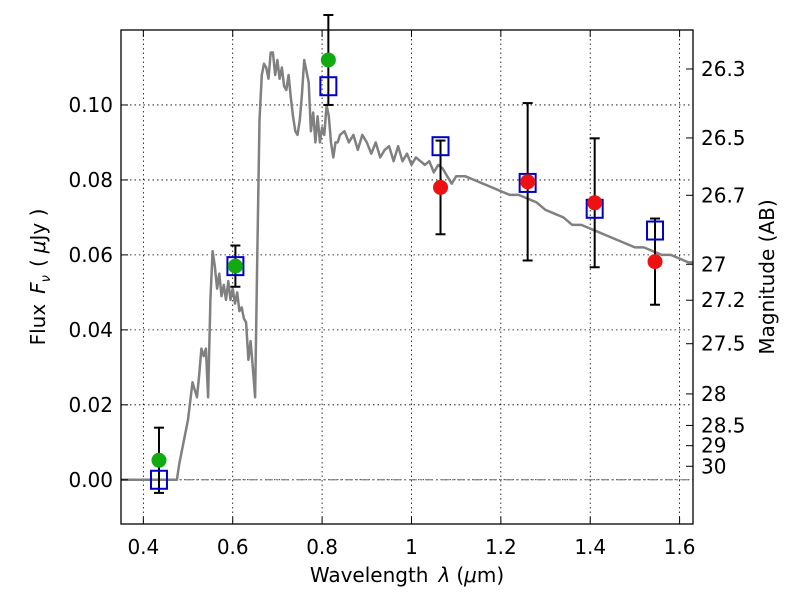 The width and height of the screenshot is (800, 600). Describe the element at coordinates (723, 300) in the screenshot. I see `magnitude-tick-label: 27.2` at that location.